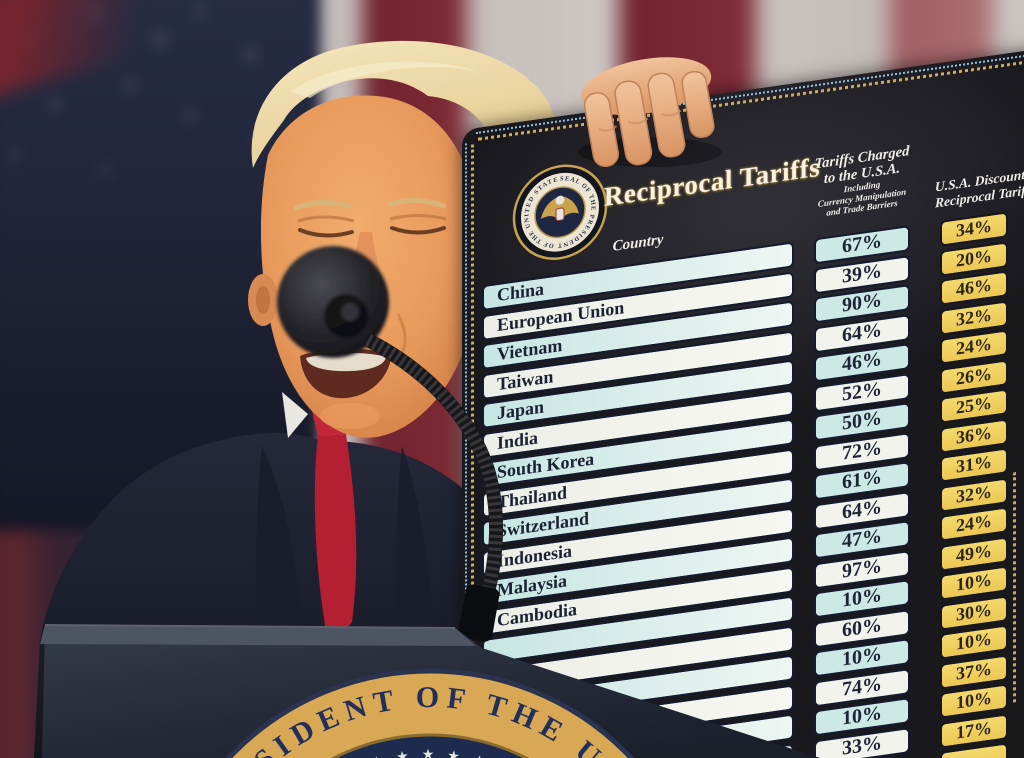 The height and width of the screenshot is (758, 1024). I want to click on discounted-column-header: U.S.A. Discounted Reciprocal Tariffs, so click(979, 188).